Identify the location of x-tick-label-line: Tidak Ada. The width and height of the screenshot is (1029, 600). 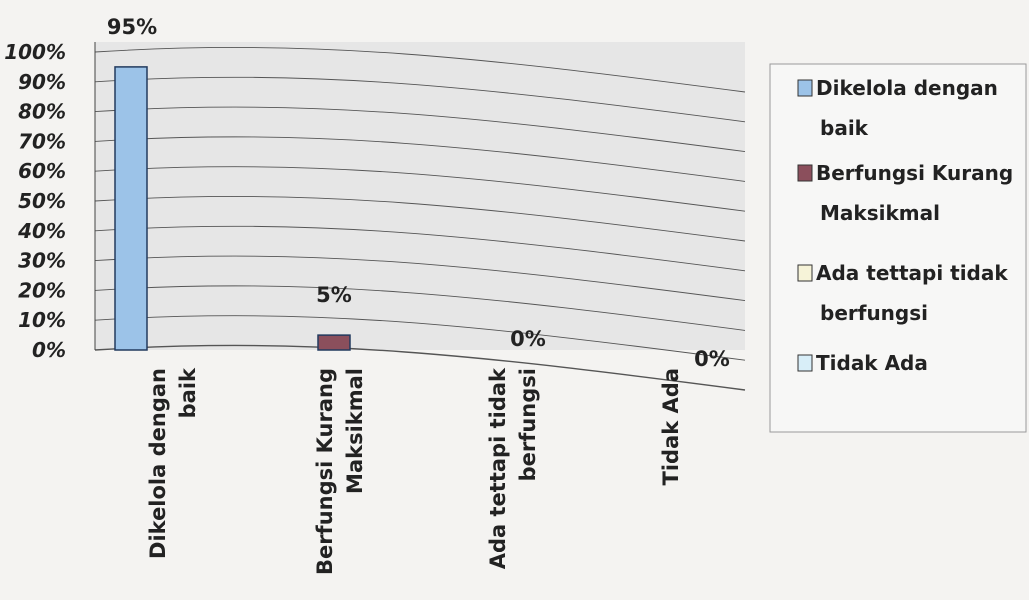
(671, 426).